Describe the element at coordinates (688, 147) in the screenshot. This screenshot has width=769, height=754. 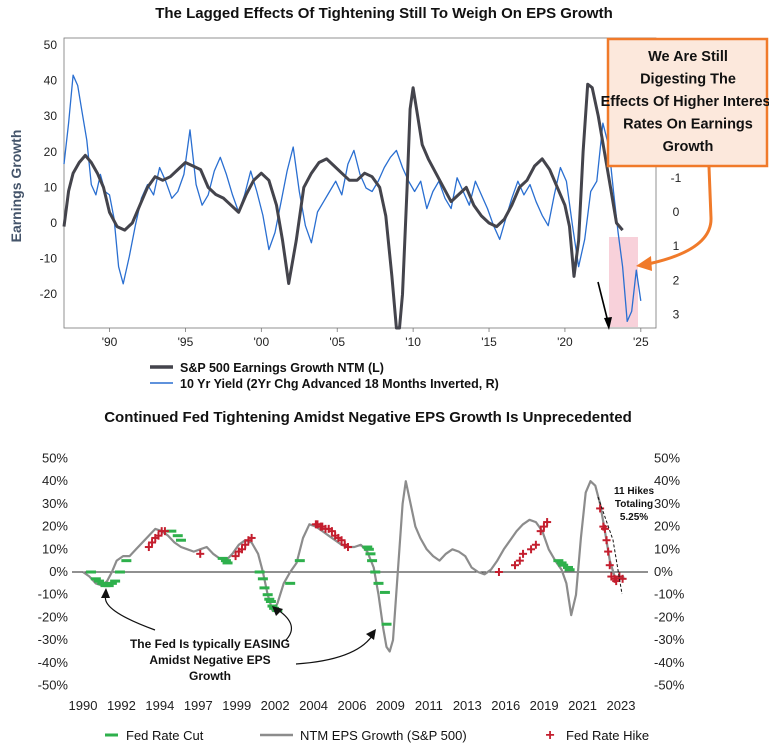
I see `callout-line: Growth` at that location.